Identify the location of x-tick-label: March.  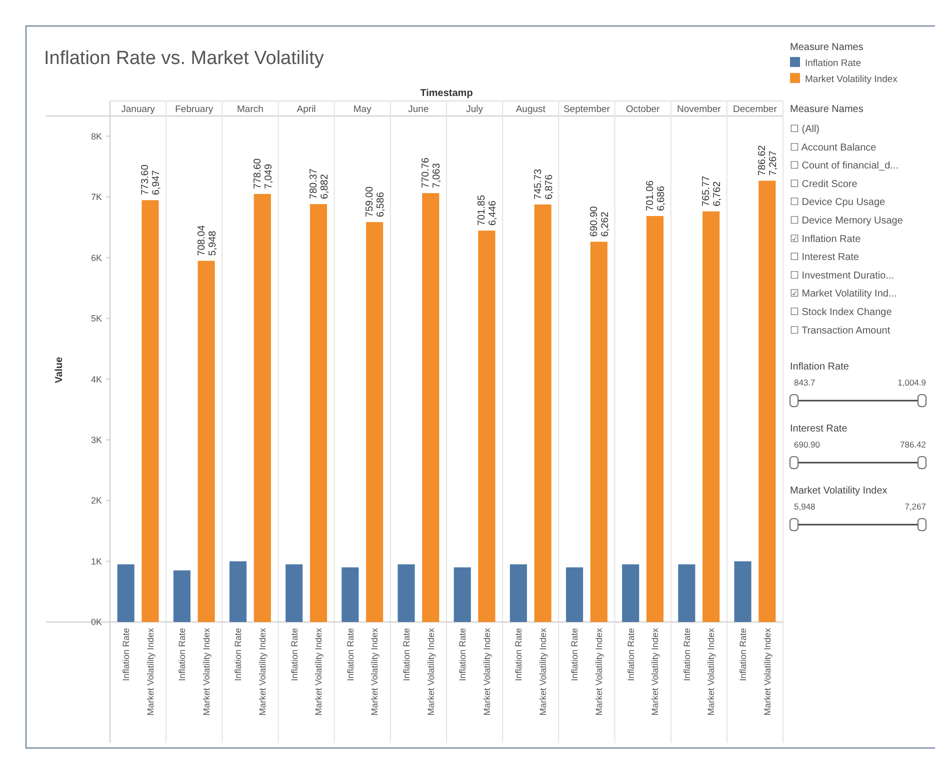
(250, 109).